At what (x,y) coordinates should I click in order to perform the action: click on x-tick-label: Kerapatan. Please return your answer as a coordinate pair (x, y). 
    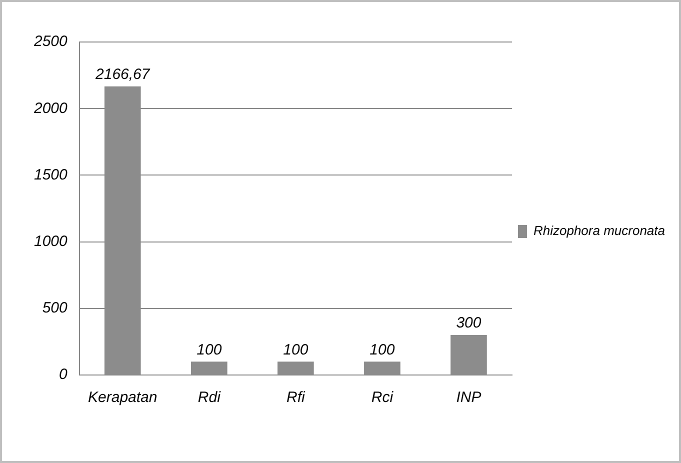
    Looking at the image, I should click on (123, 397).